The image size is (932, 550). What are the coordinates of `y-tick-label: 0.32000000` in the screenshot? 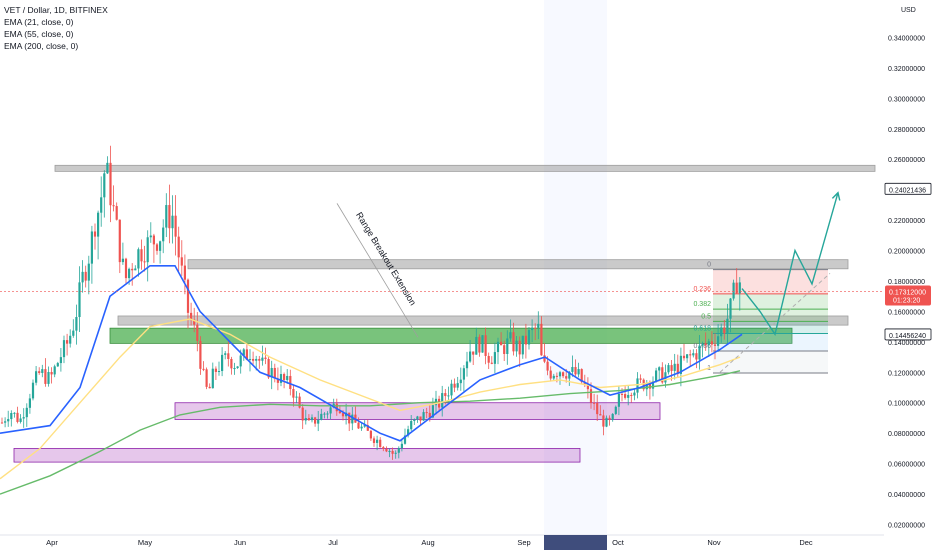 It's located at (906, 69).